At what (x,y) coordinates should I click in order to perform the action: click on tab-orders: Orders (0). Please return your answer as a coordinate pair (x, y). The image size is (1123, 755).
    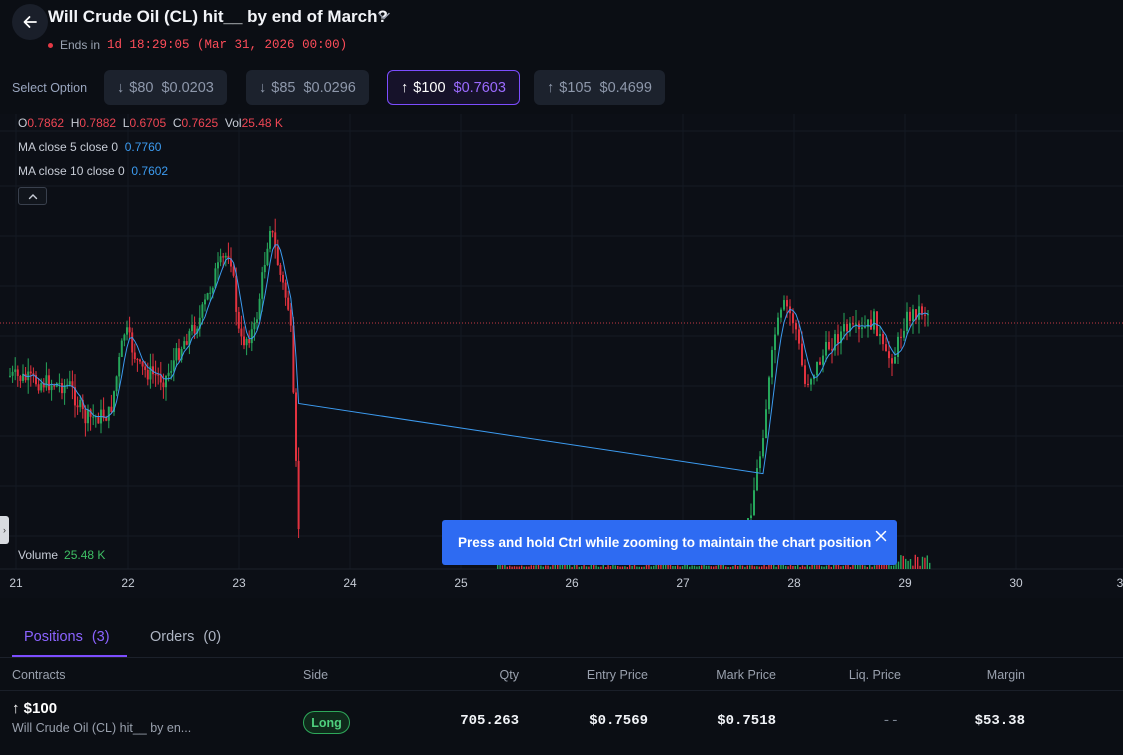
    Looking at the image, I should click on (185, 637).